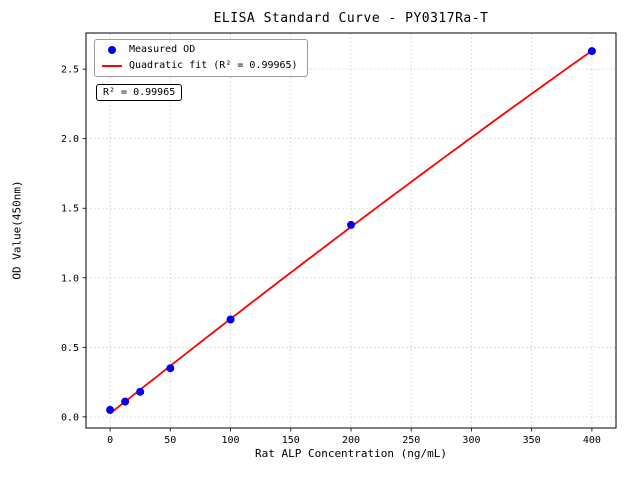 Image resolution: width=640 pixels, height=480 pixels. What do you see at coordinates (351, 453) in the screenshot?
I see `x-axis-label: Rat ALP Concentration (ng/mL)` at bounding box center [351, 453].